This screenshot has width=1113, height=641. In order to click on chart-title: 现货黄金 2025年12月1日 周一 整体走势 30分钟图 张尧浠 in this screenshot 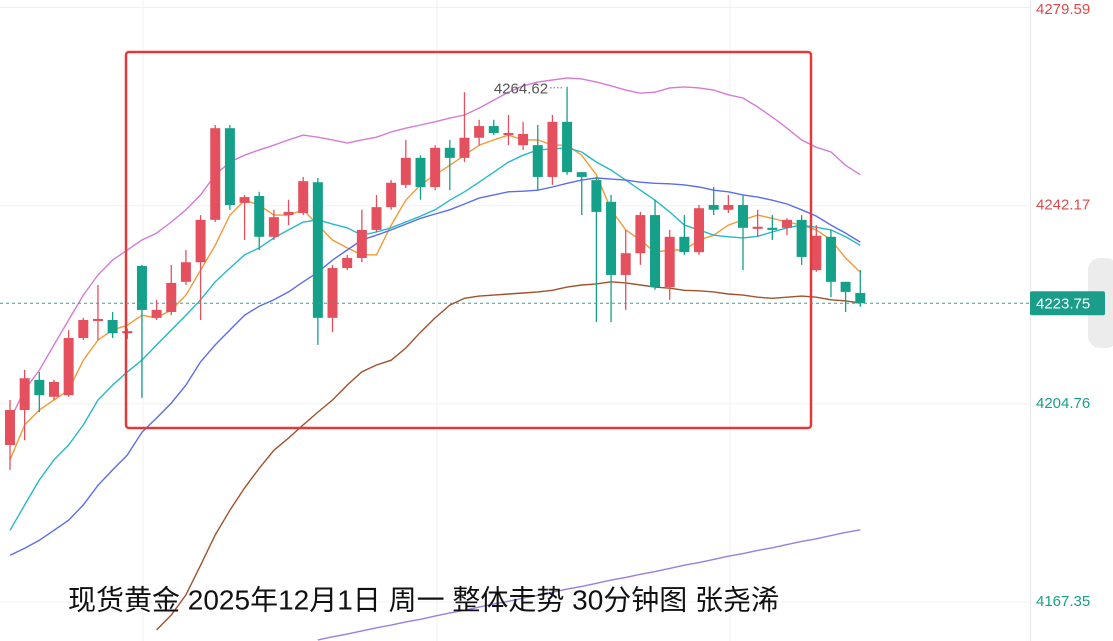, I will do `click(423, 599)`.